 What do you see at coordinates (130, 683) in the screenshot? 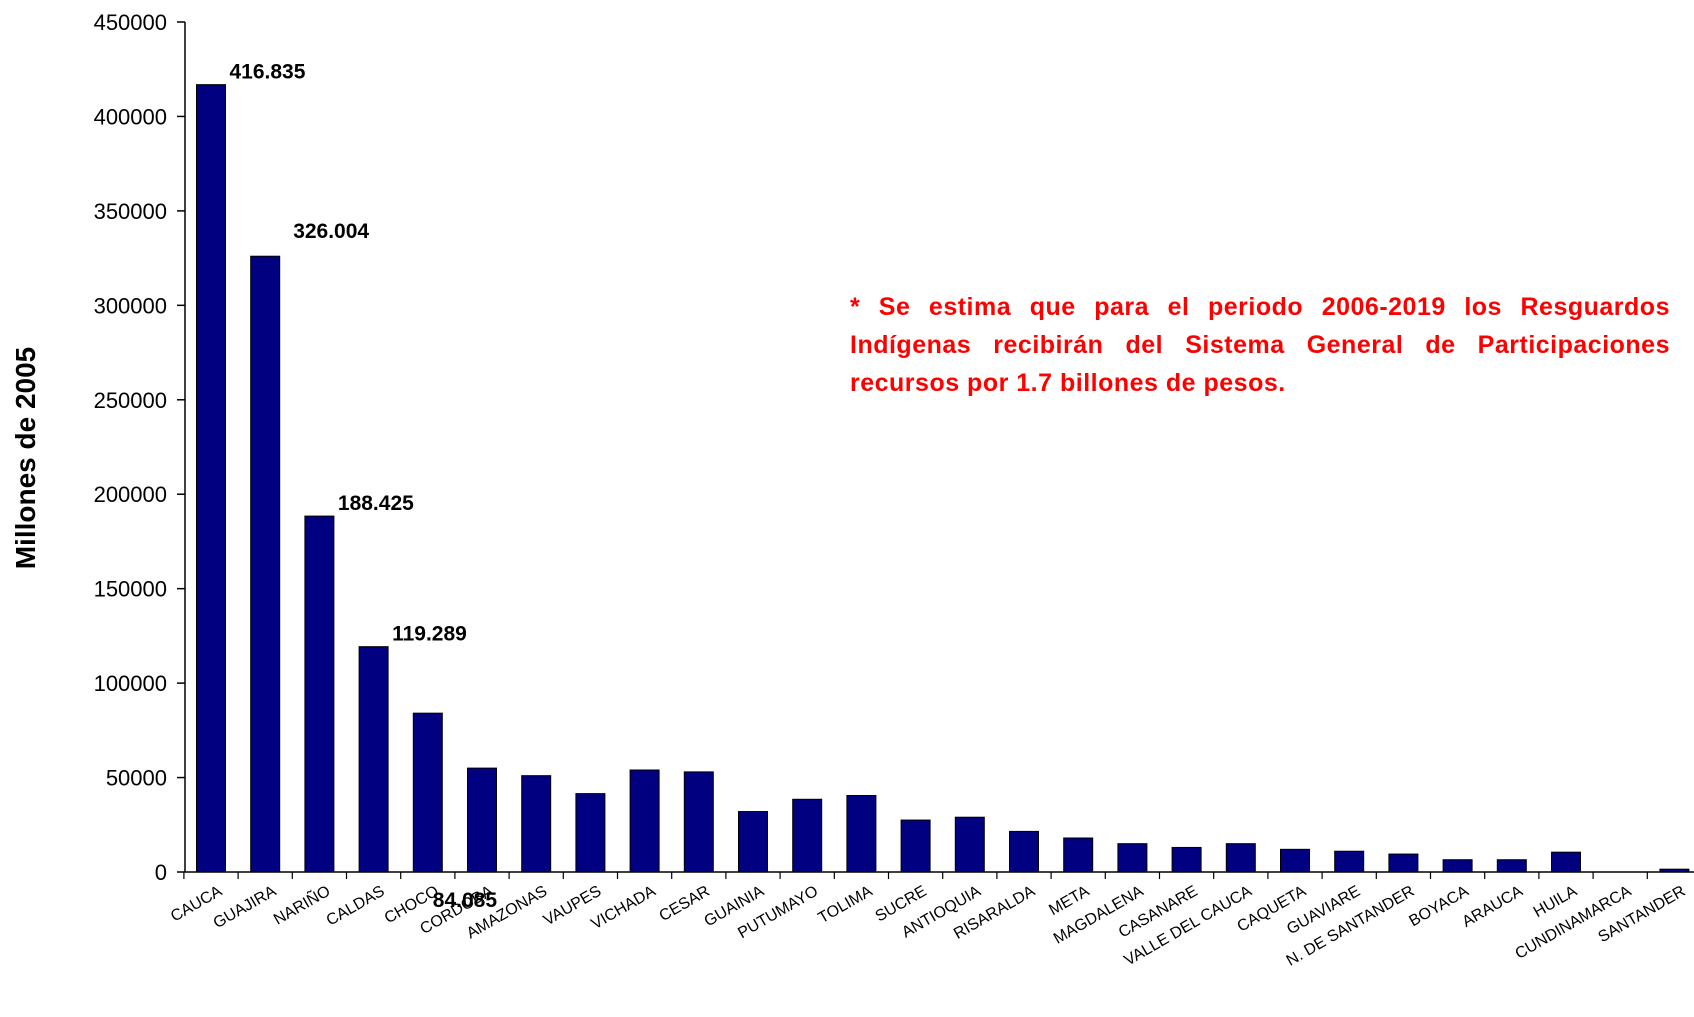
I see `y-tick-label: 100000` at bounding box center [130, 683].